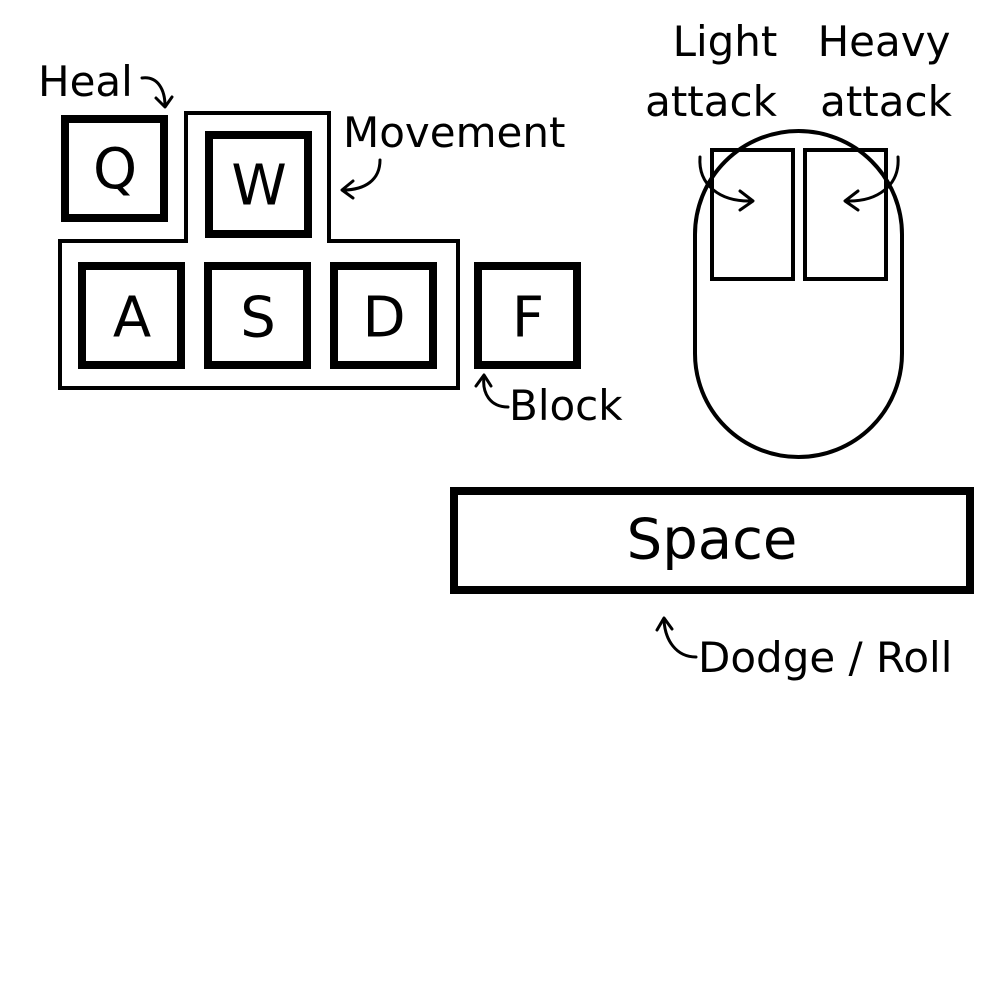 The image size is (1000, 1000). I want to click on block-label: Block, so click(566, 405).